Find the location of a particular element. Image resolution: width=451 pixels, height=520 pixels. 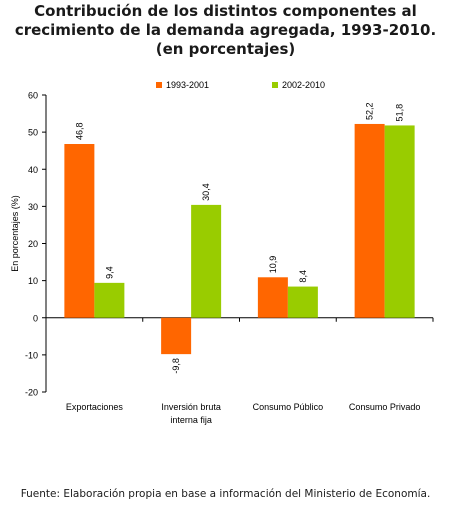

y-tick-label: 50 is located at coordinates (33, 133).